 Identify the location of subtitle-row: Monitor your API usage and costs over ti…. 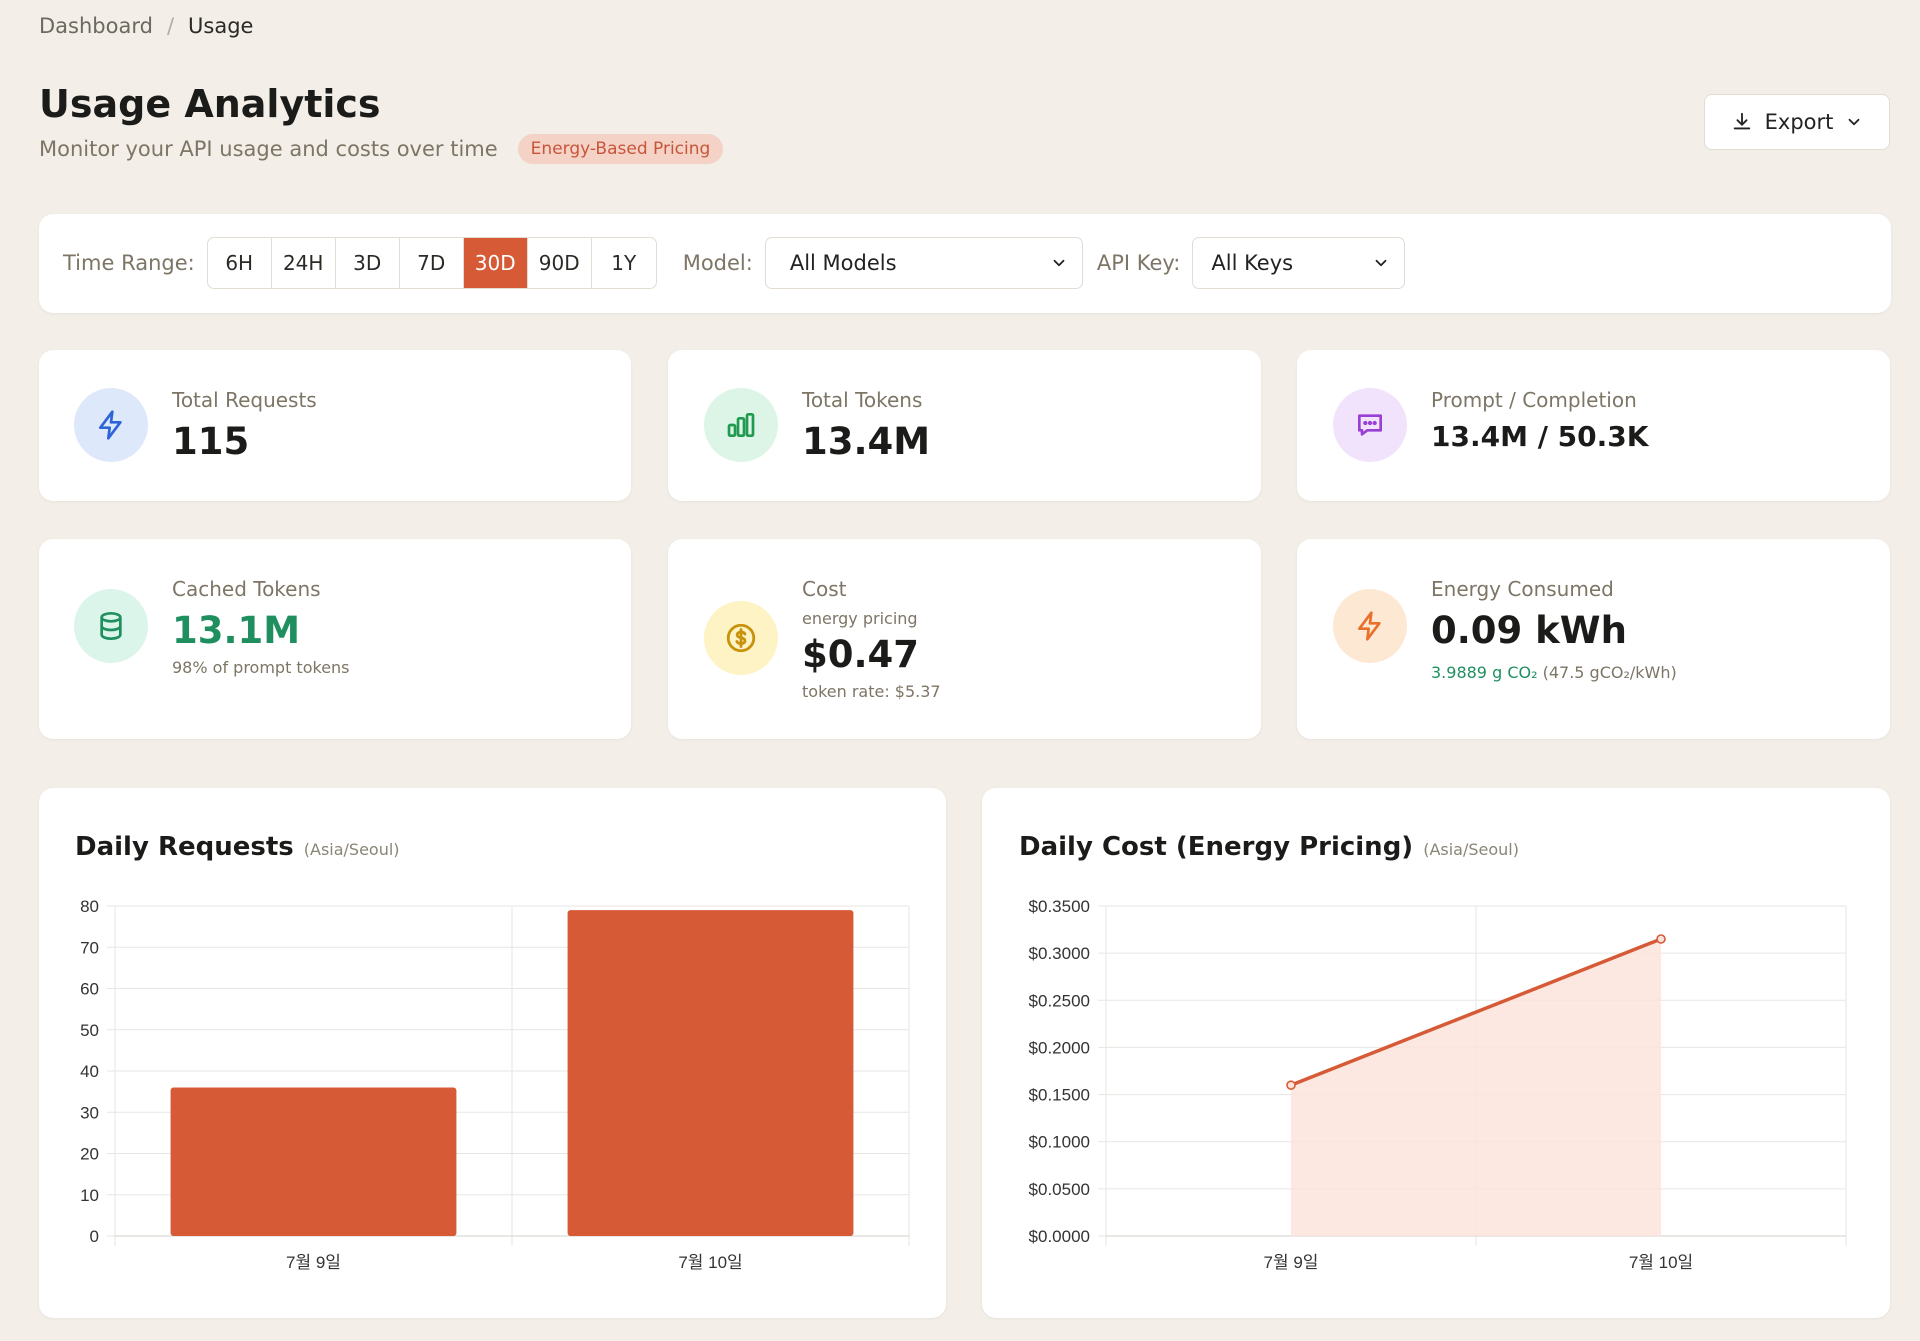
(381, 149).